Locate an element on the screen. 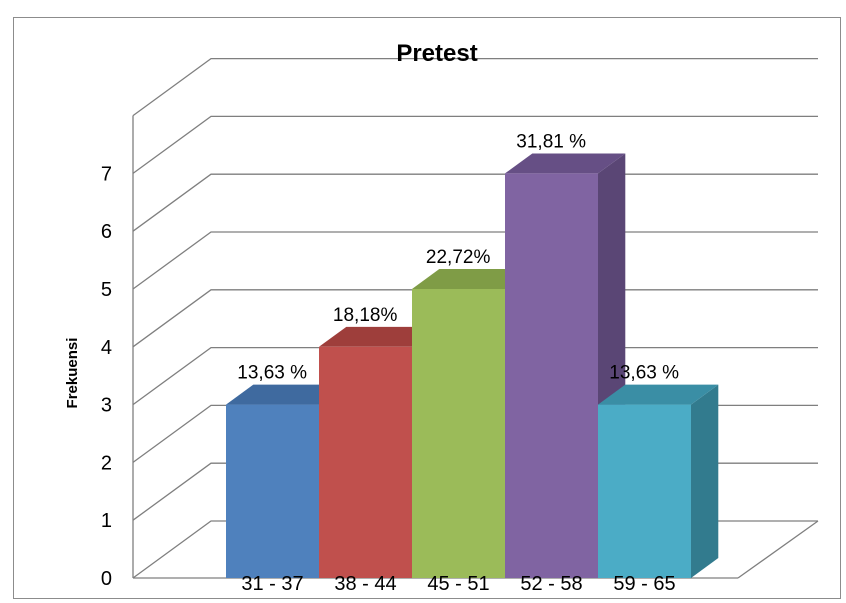  y-tick-label: 7 is located at coordinates (106, 174).